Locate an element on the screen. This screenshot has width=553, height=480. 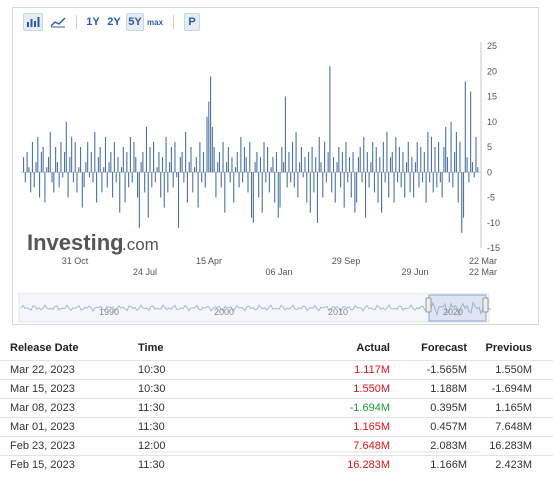
print-button: P is located at coordinates (192, 22).